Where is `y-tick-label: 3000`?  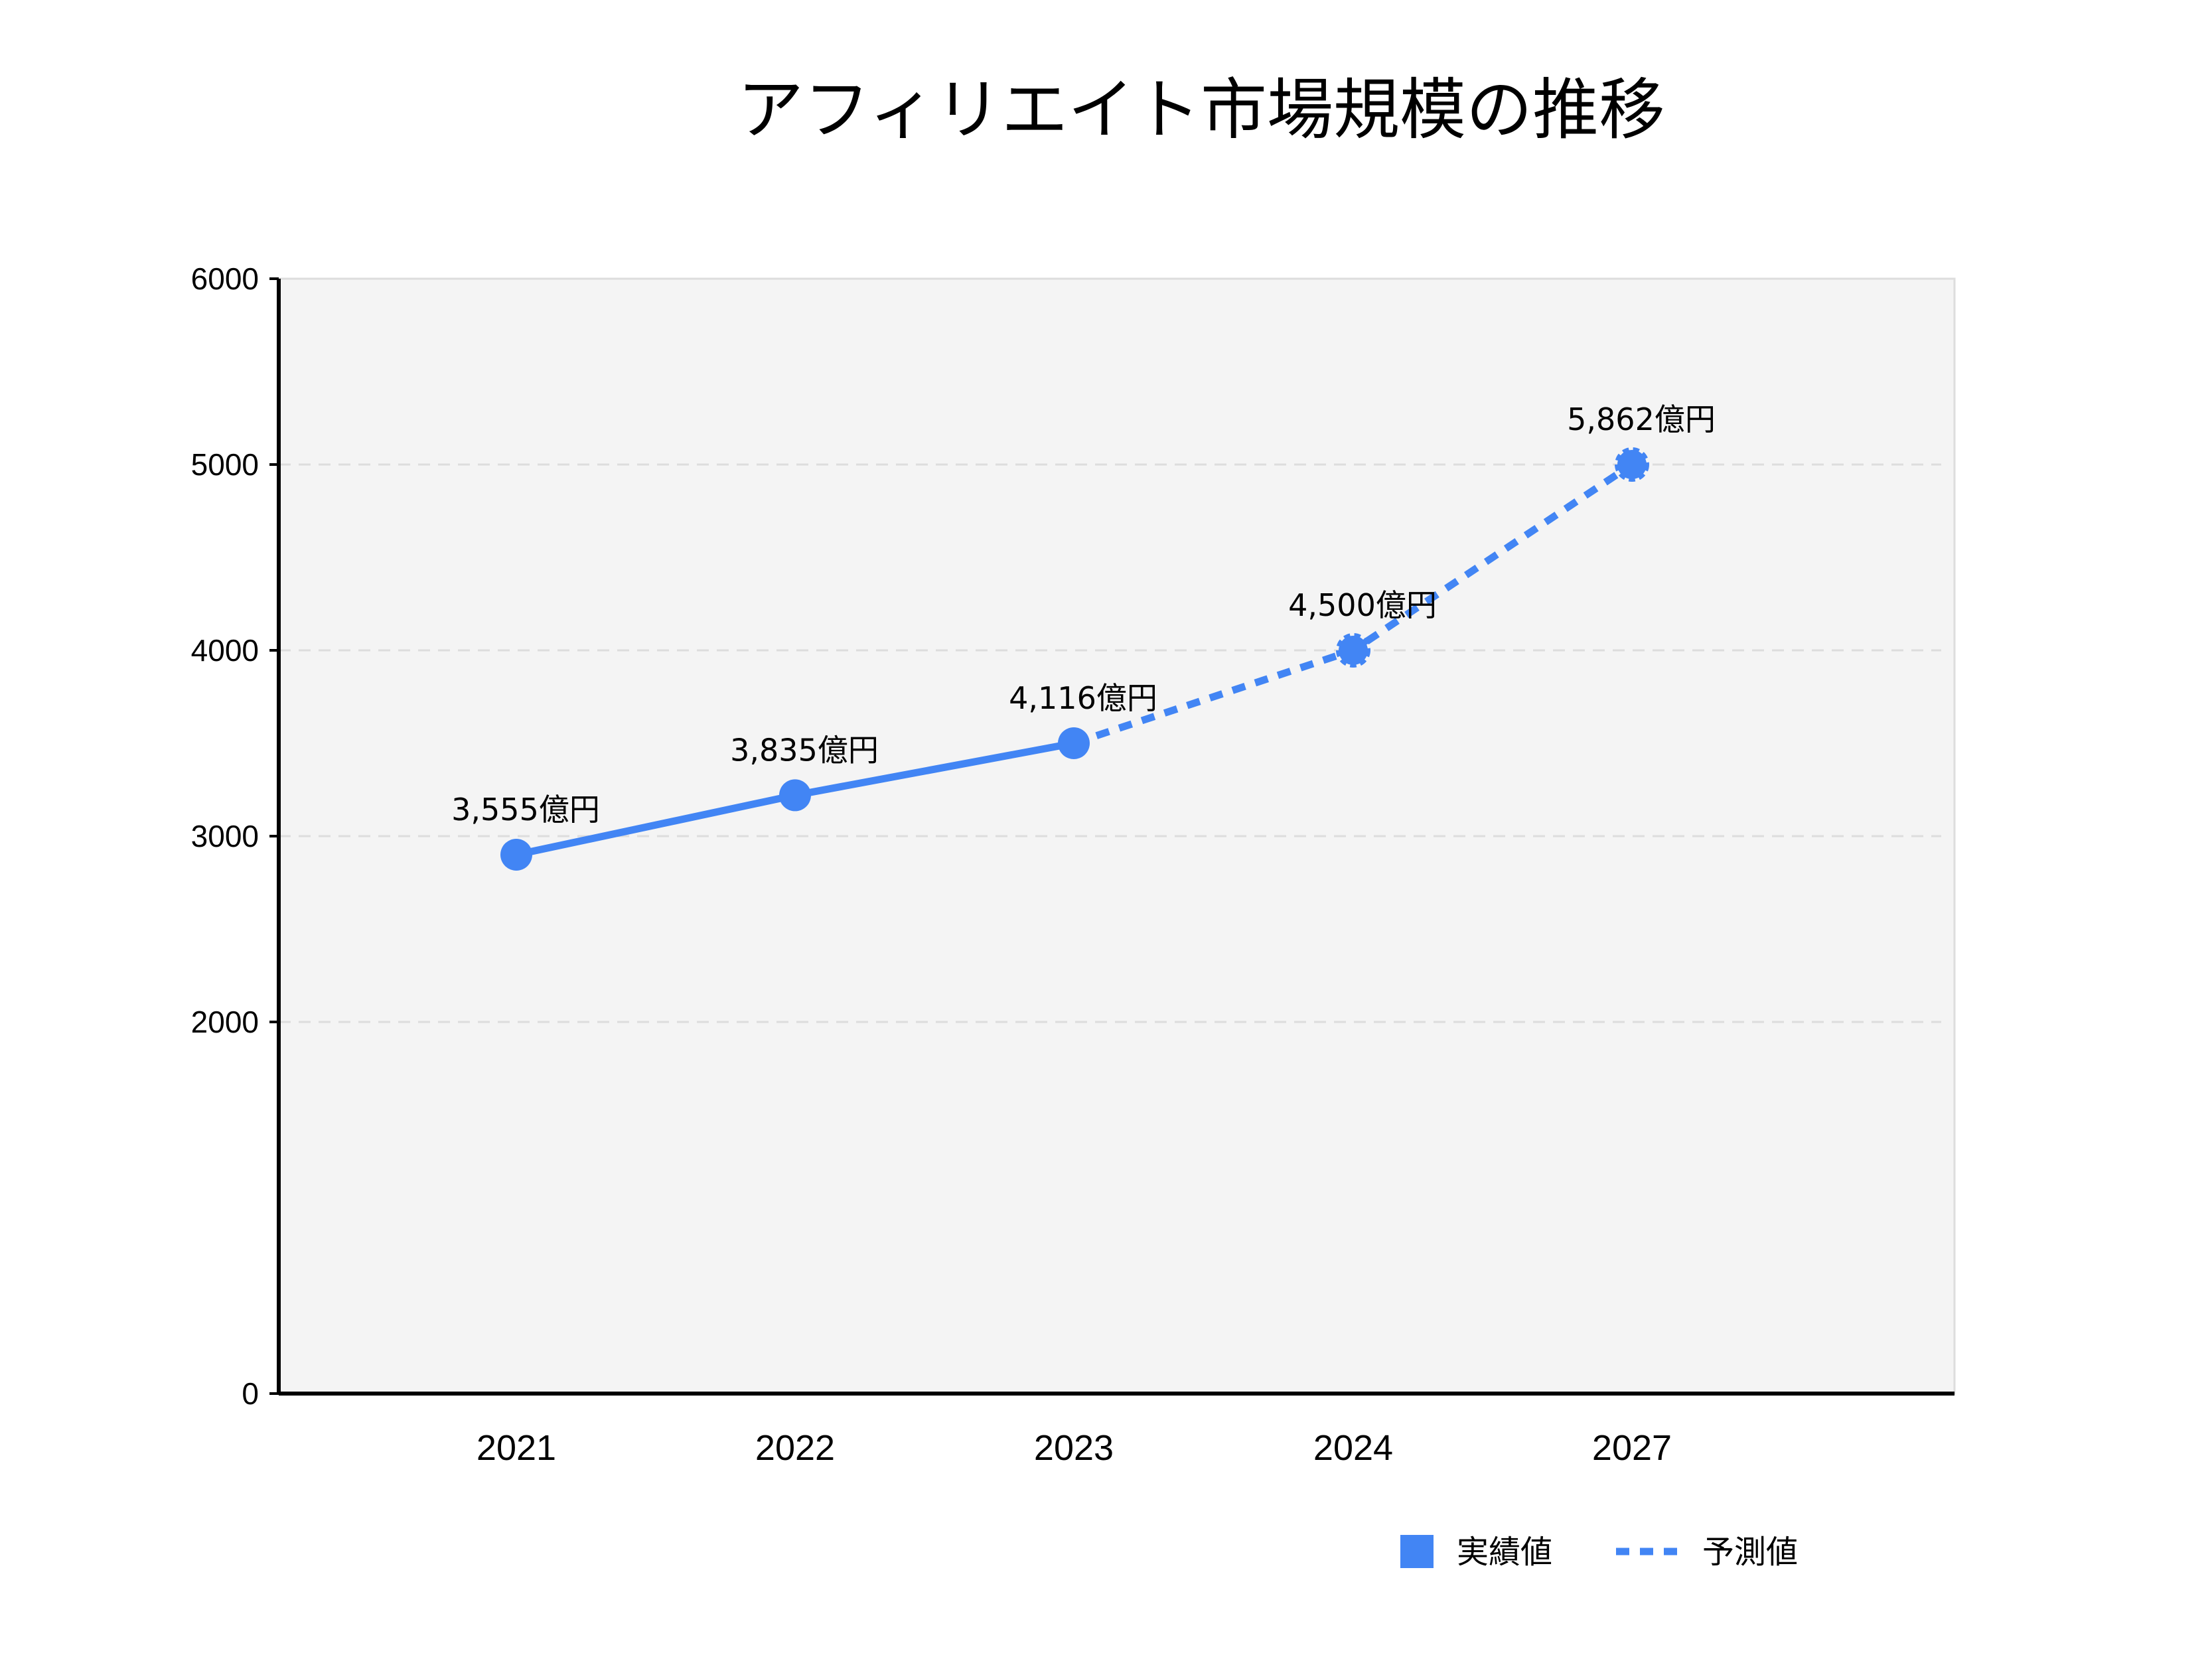
y-tick-label: 3000 is located at coordinates (225, 836).